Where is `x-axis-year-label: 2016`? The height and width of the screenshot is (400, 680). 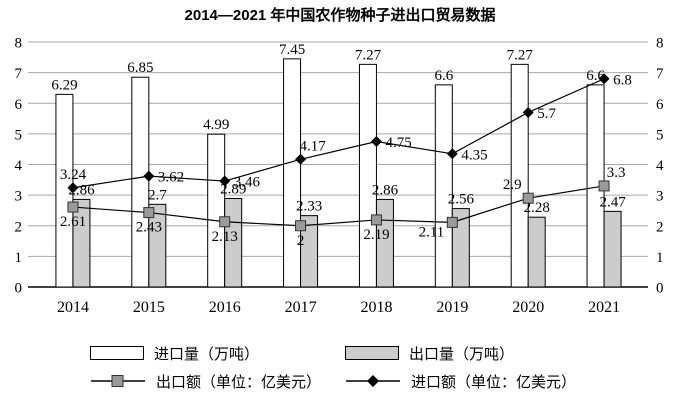
x-axis-year-label: 2016 is located at coordinates (225, 307).